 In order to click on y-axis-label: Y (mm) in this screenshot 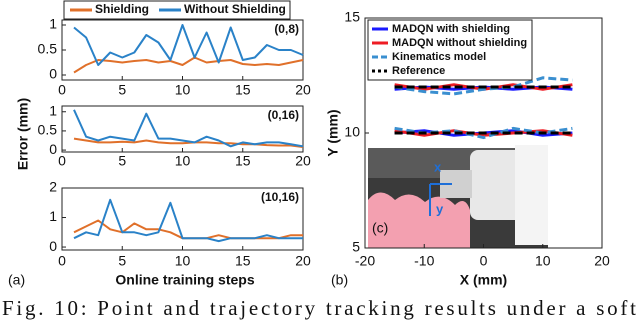, I will do `click(333, 132)`.